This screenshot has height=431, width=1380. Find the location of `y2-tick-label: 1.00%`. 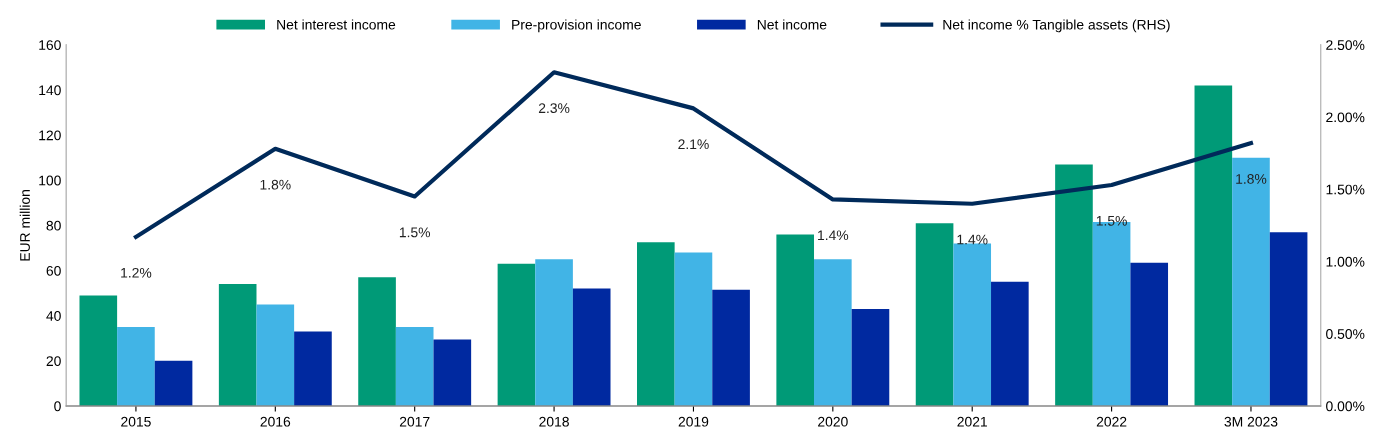

y2-tick-label: 1.00% is located at coordinates (1345, 261).